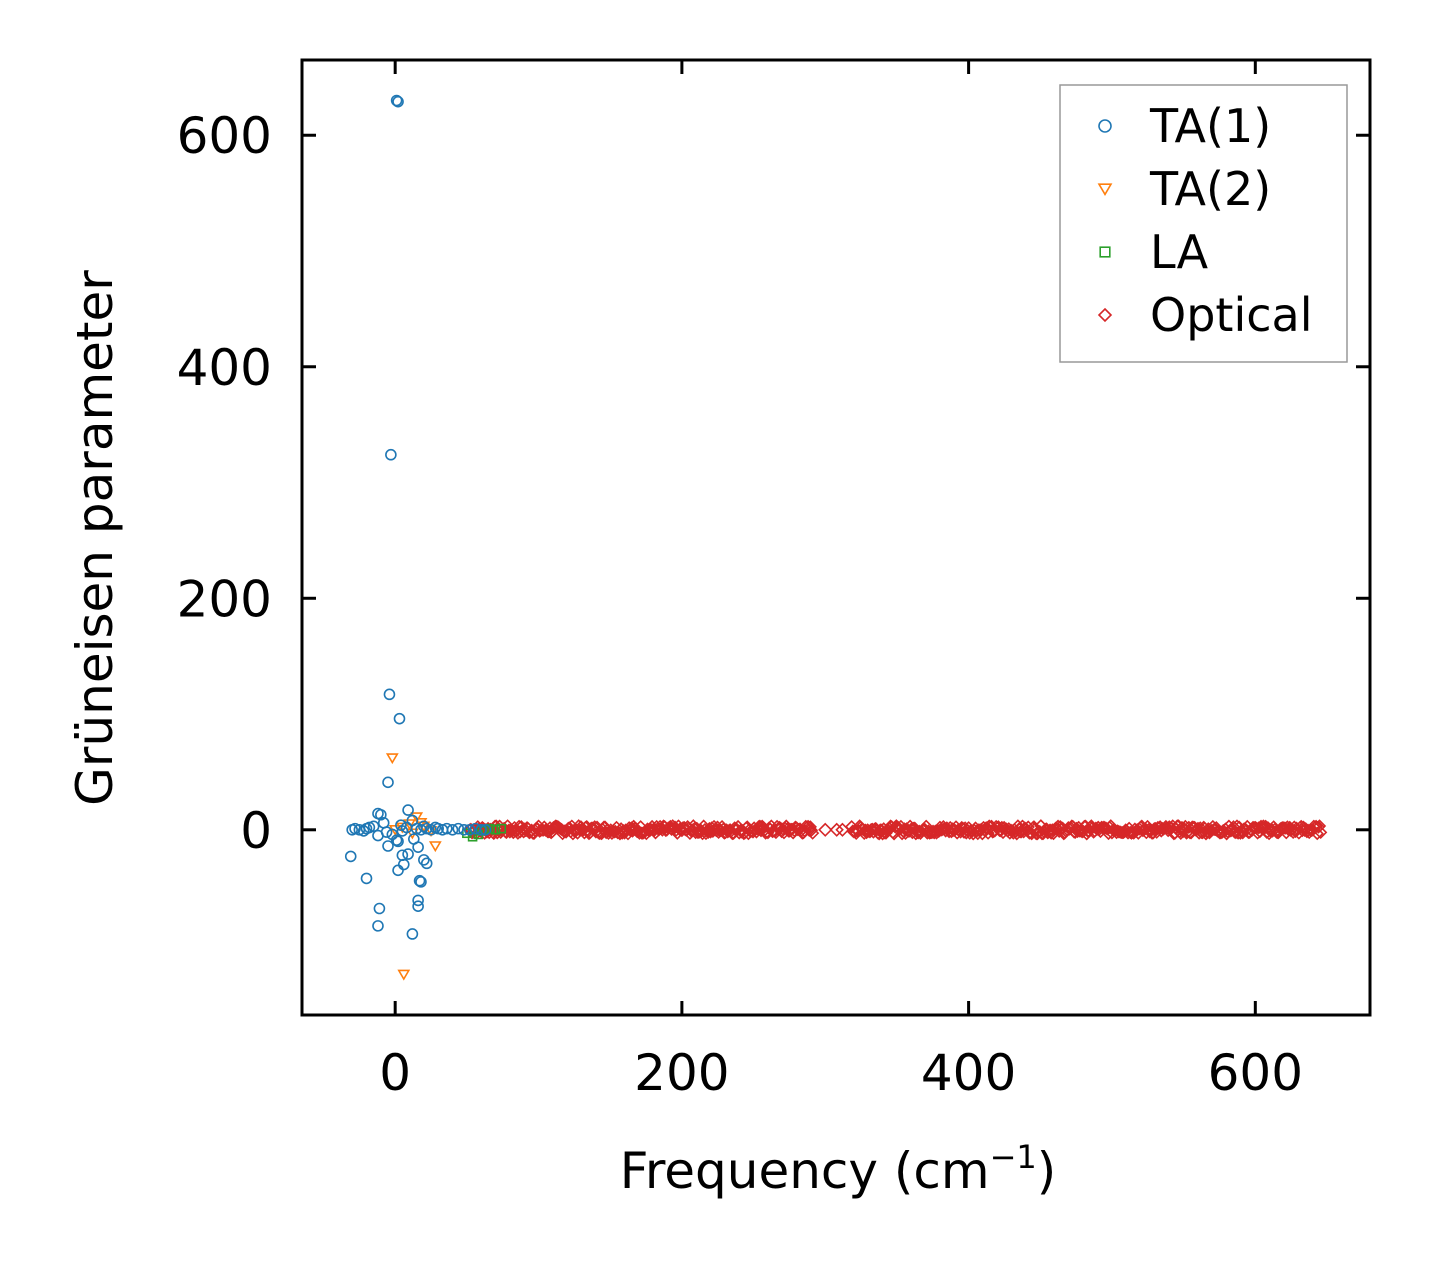  What do you see at coordinates (1210, 189) in the screenshot?
I see `legend-label: TA(2)` at bounding box center [1210, 189].